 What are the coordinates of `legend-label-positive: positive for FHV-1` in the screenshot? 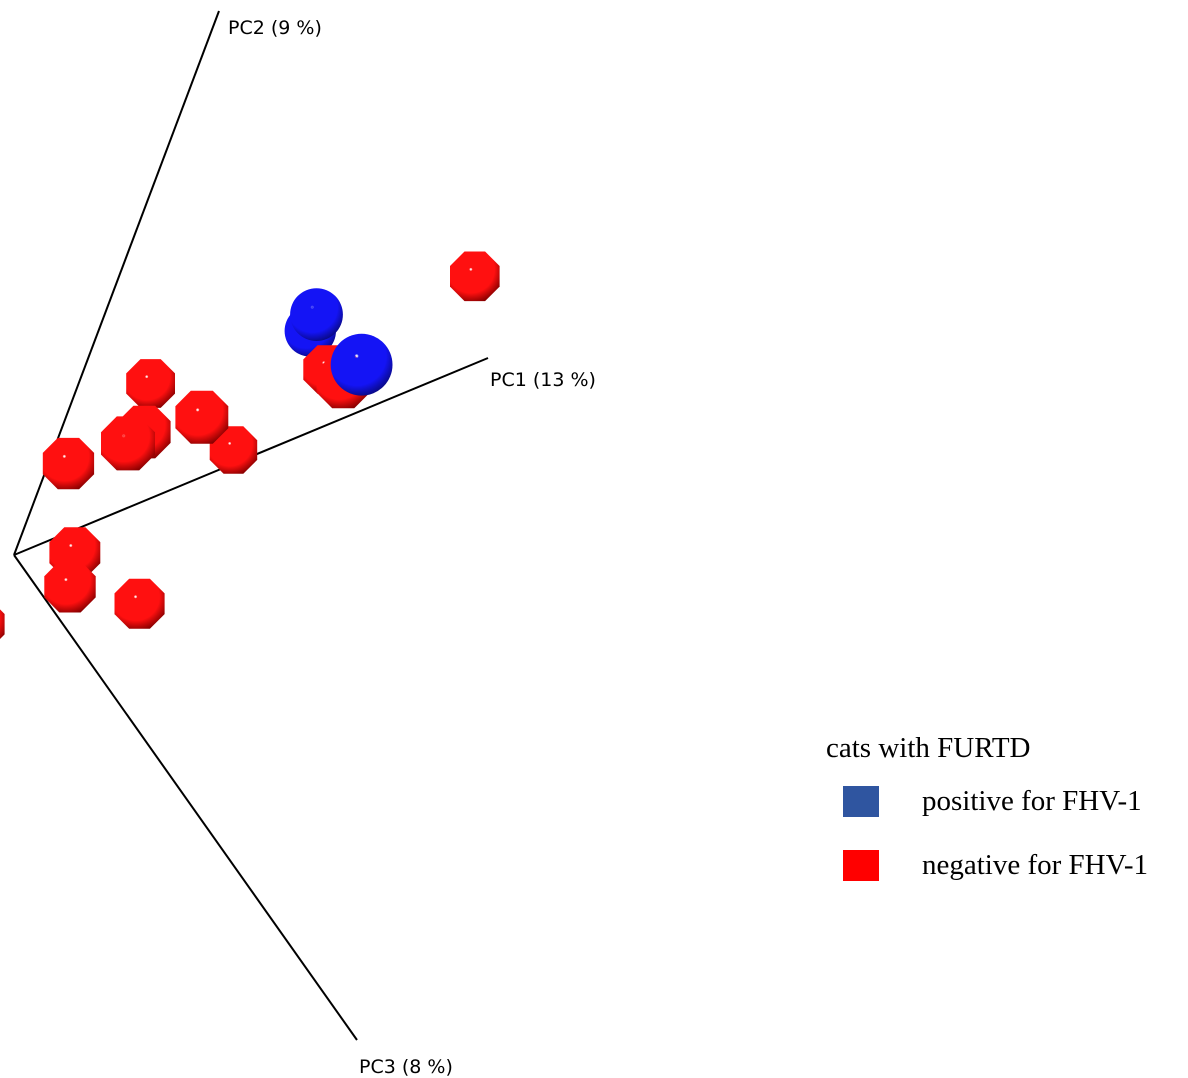 It's located at (1032, 800).